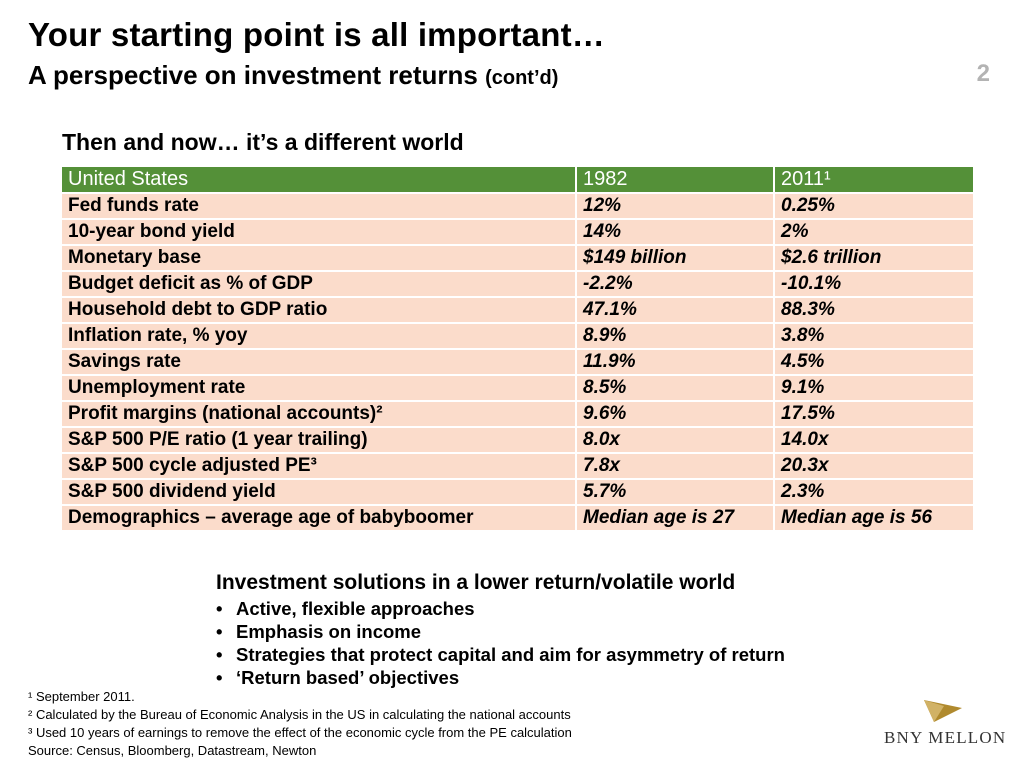 Image resolution: width=1024 pixels, height=768 pixels. What do you see at coordinates (874, 258) in the screenshot?
I see `value-2011: $2.6 trillion` at bounding box center [874, 258].